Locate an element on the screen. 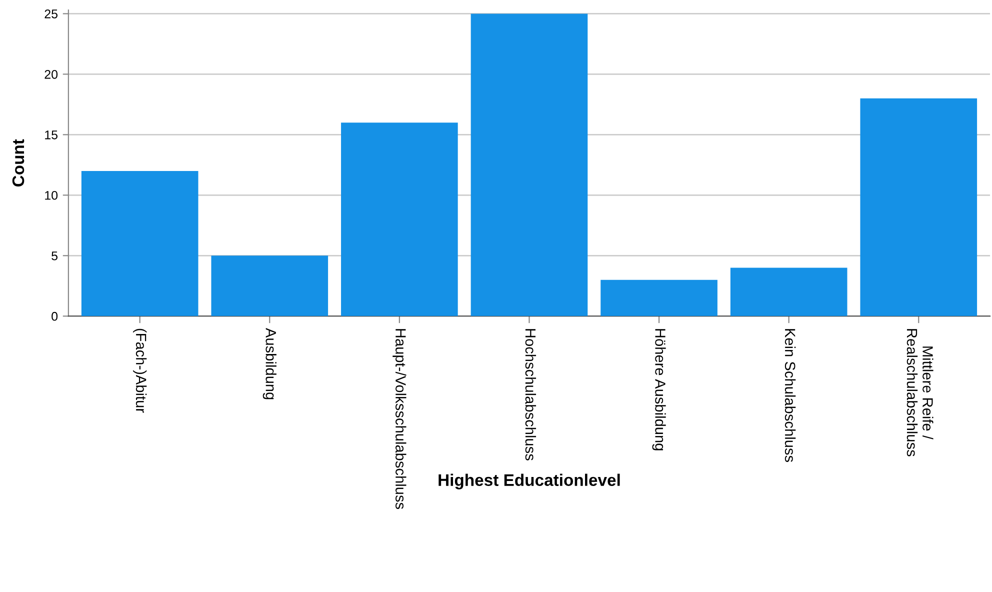 The width and height of the screenshot is (992, 592). x-tick-label: Kein Schulabschluss is located at coordinates (790, 395).